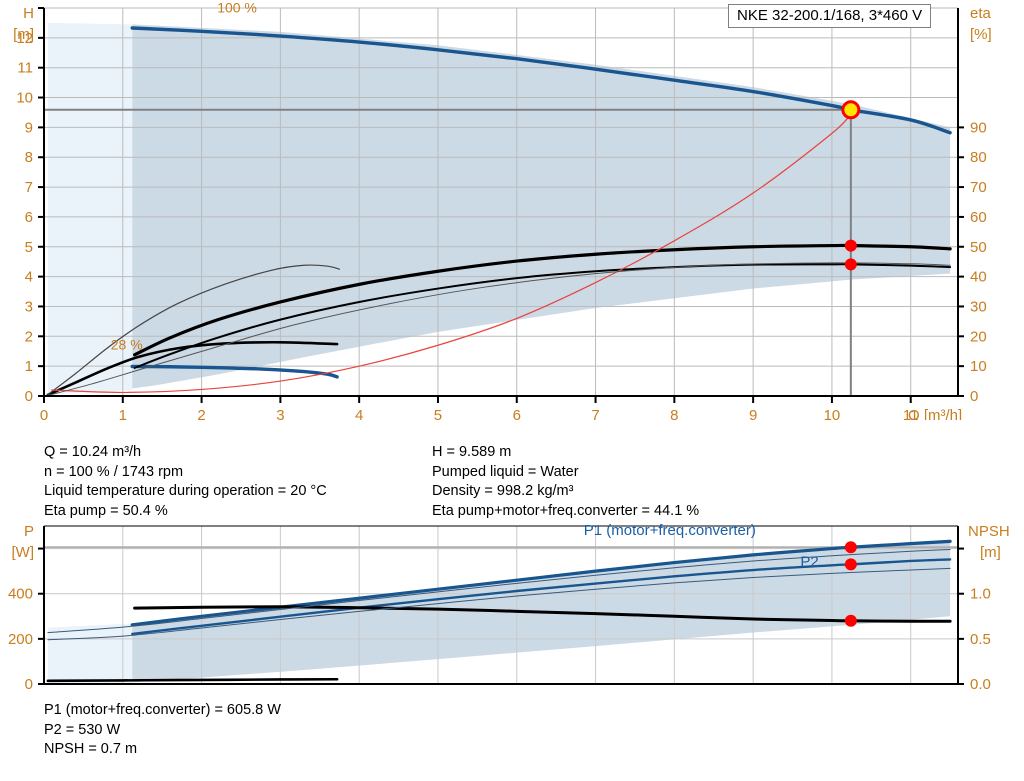 The height and width of the screenshot is (781, 1024). What do you see at coordinates (29, 277) in the screenshot?
I see `y-tick-label-left: 4` at bounding box center [29, 277].